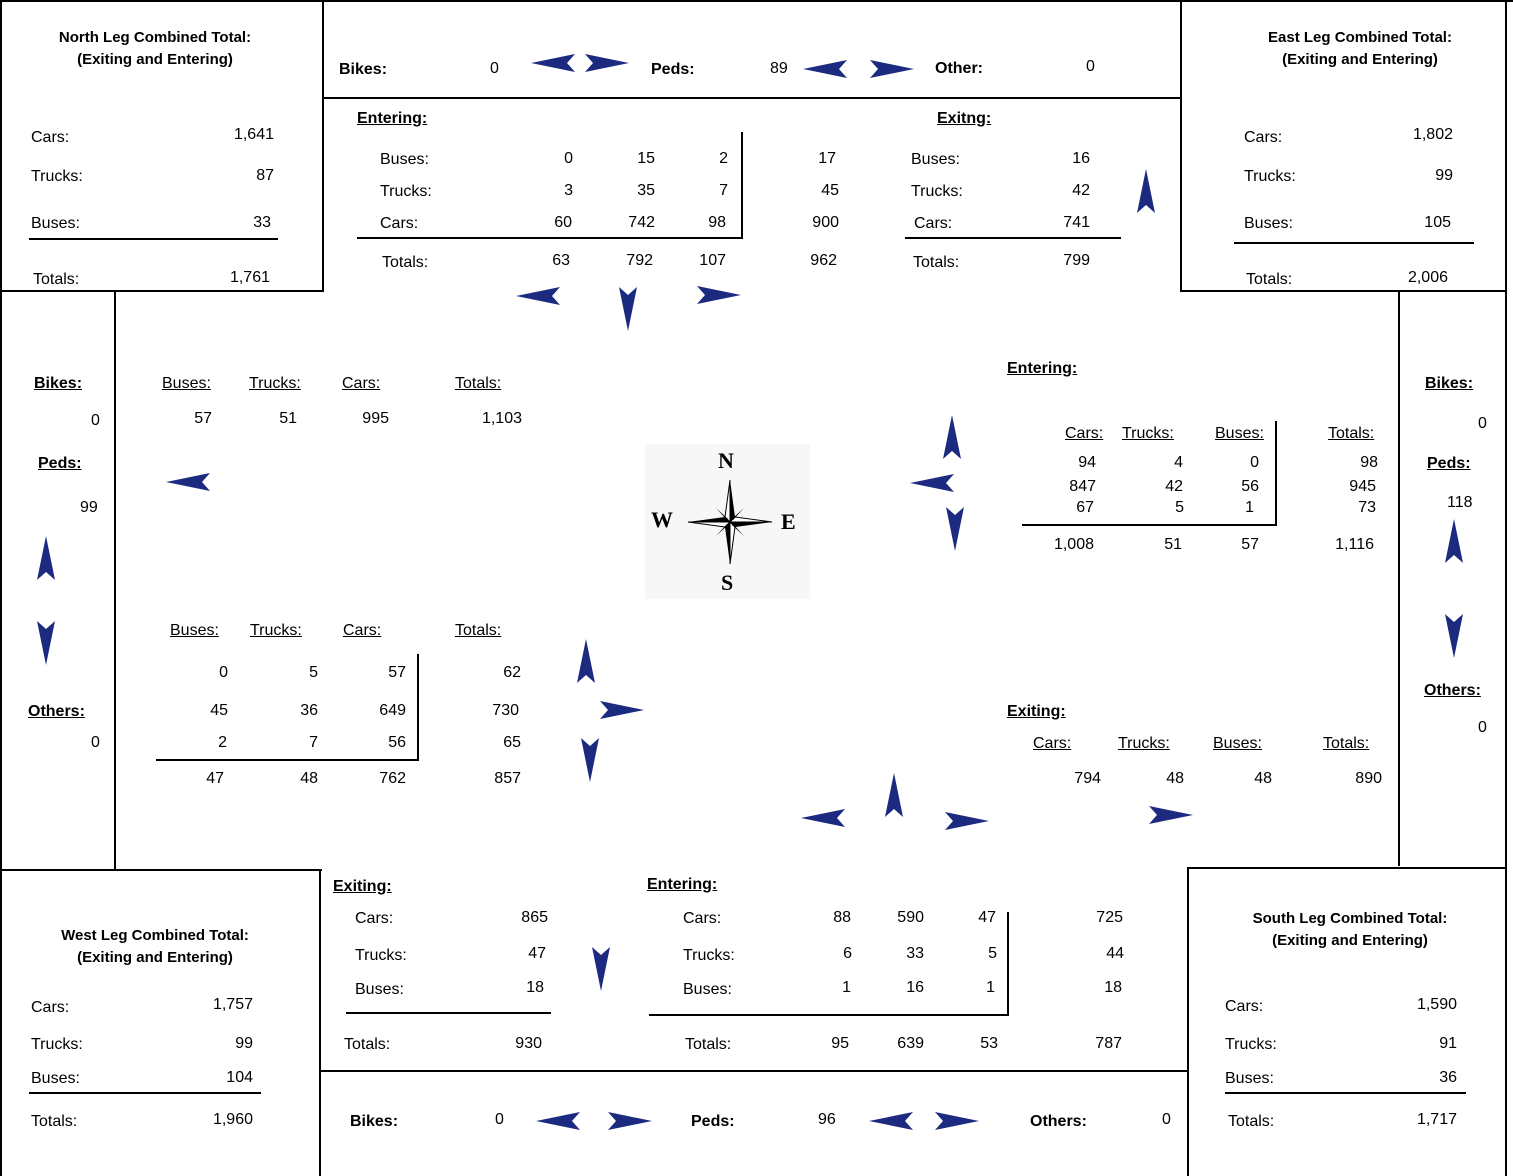 Image resolution: width=1513 pixels, height=1176 pixels. I want to click on west-entering-r2-trucks: 36, so click(309, 710).